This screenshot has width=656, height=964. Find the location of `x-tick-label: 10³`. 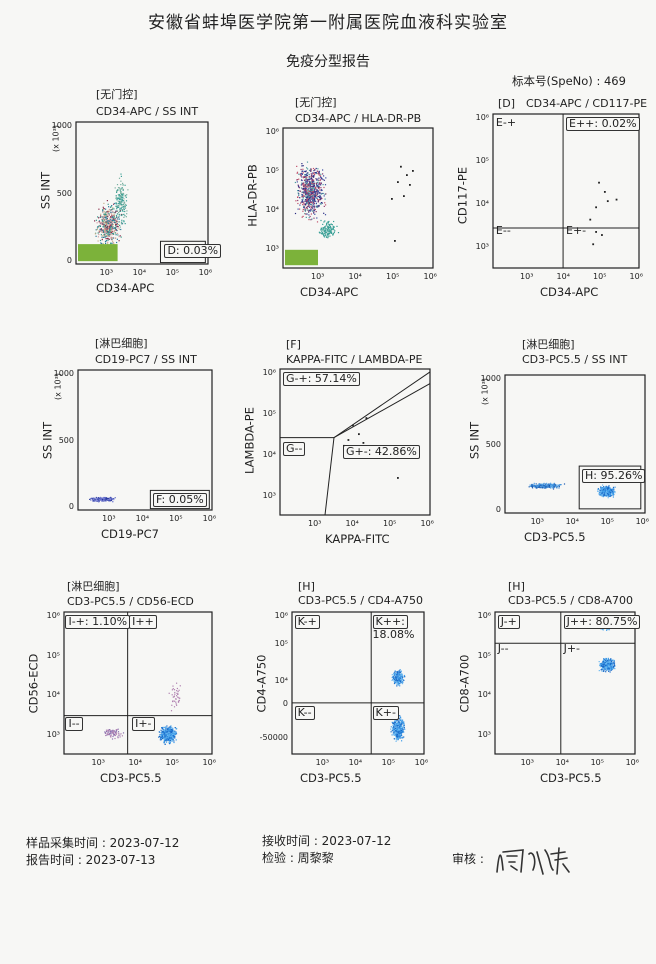

x-tick-label: 10³ is located at coordinates (106, 272).